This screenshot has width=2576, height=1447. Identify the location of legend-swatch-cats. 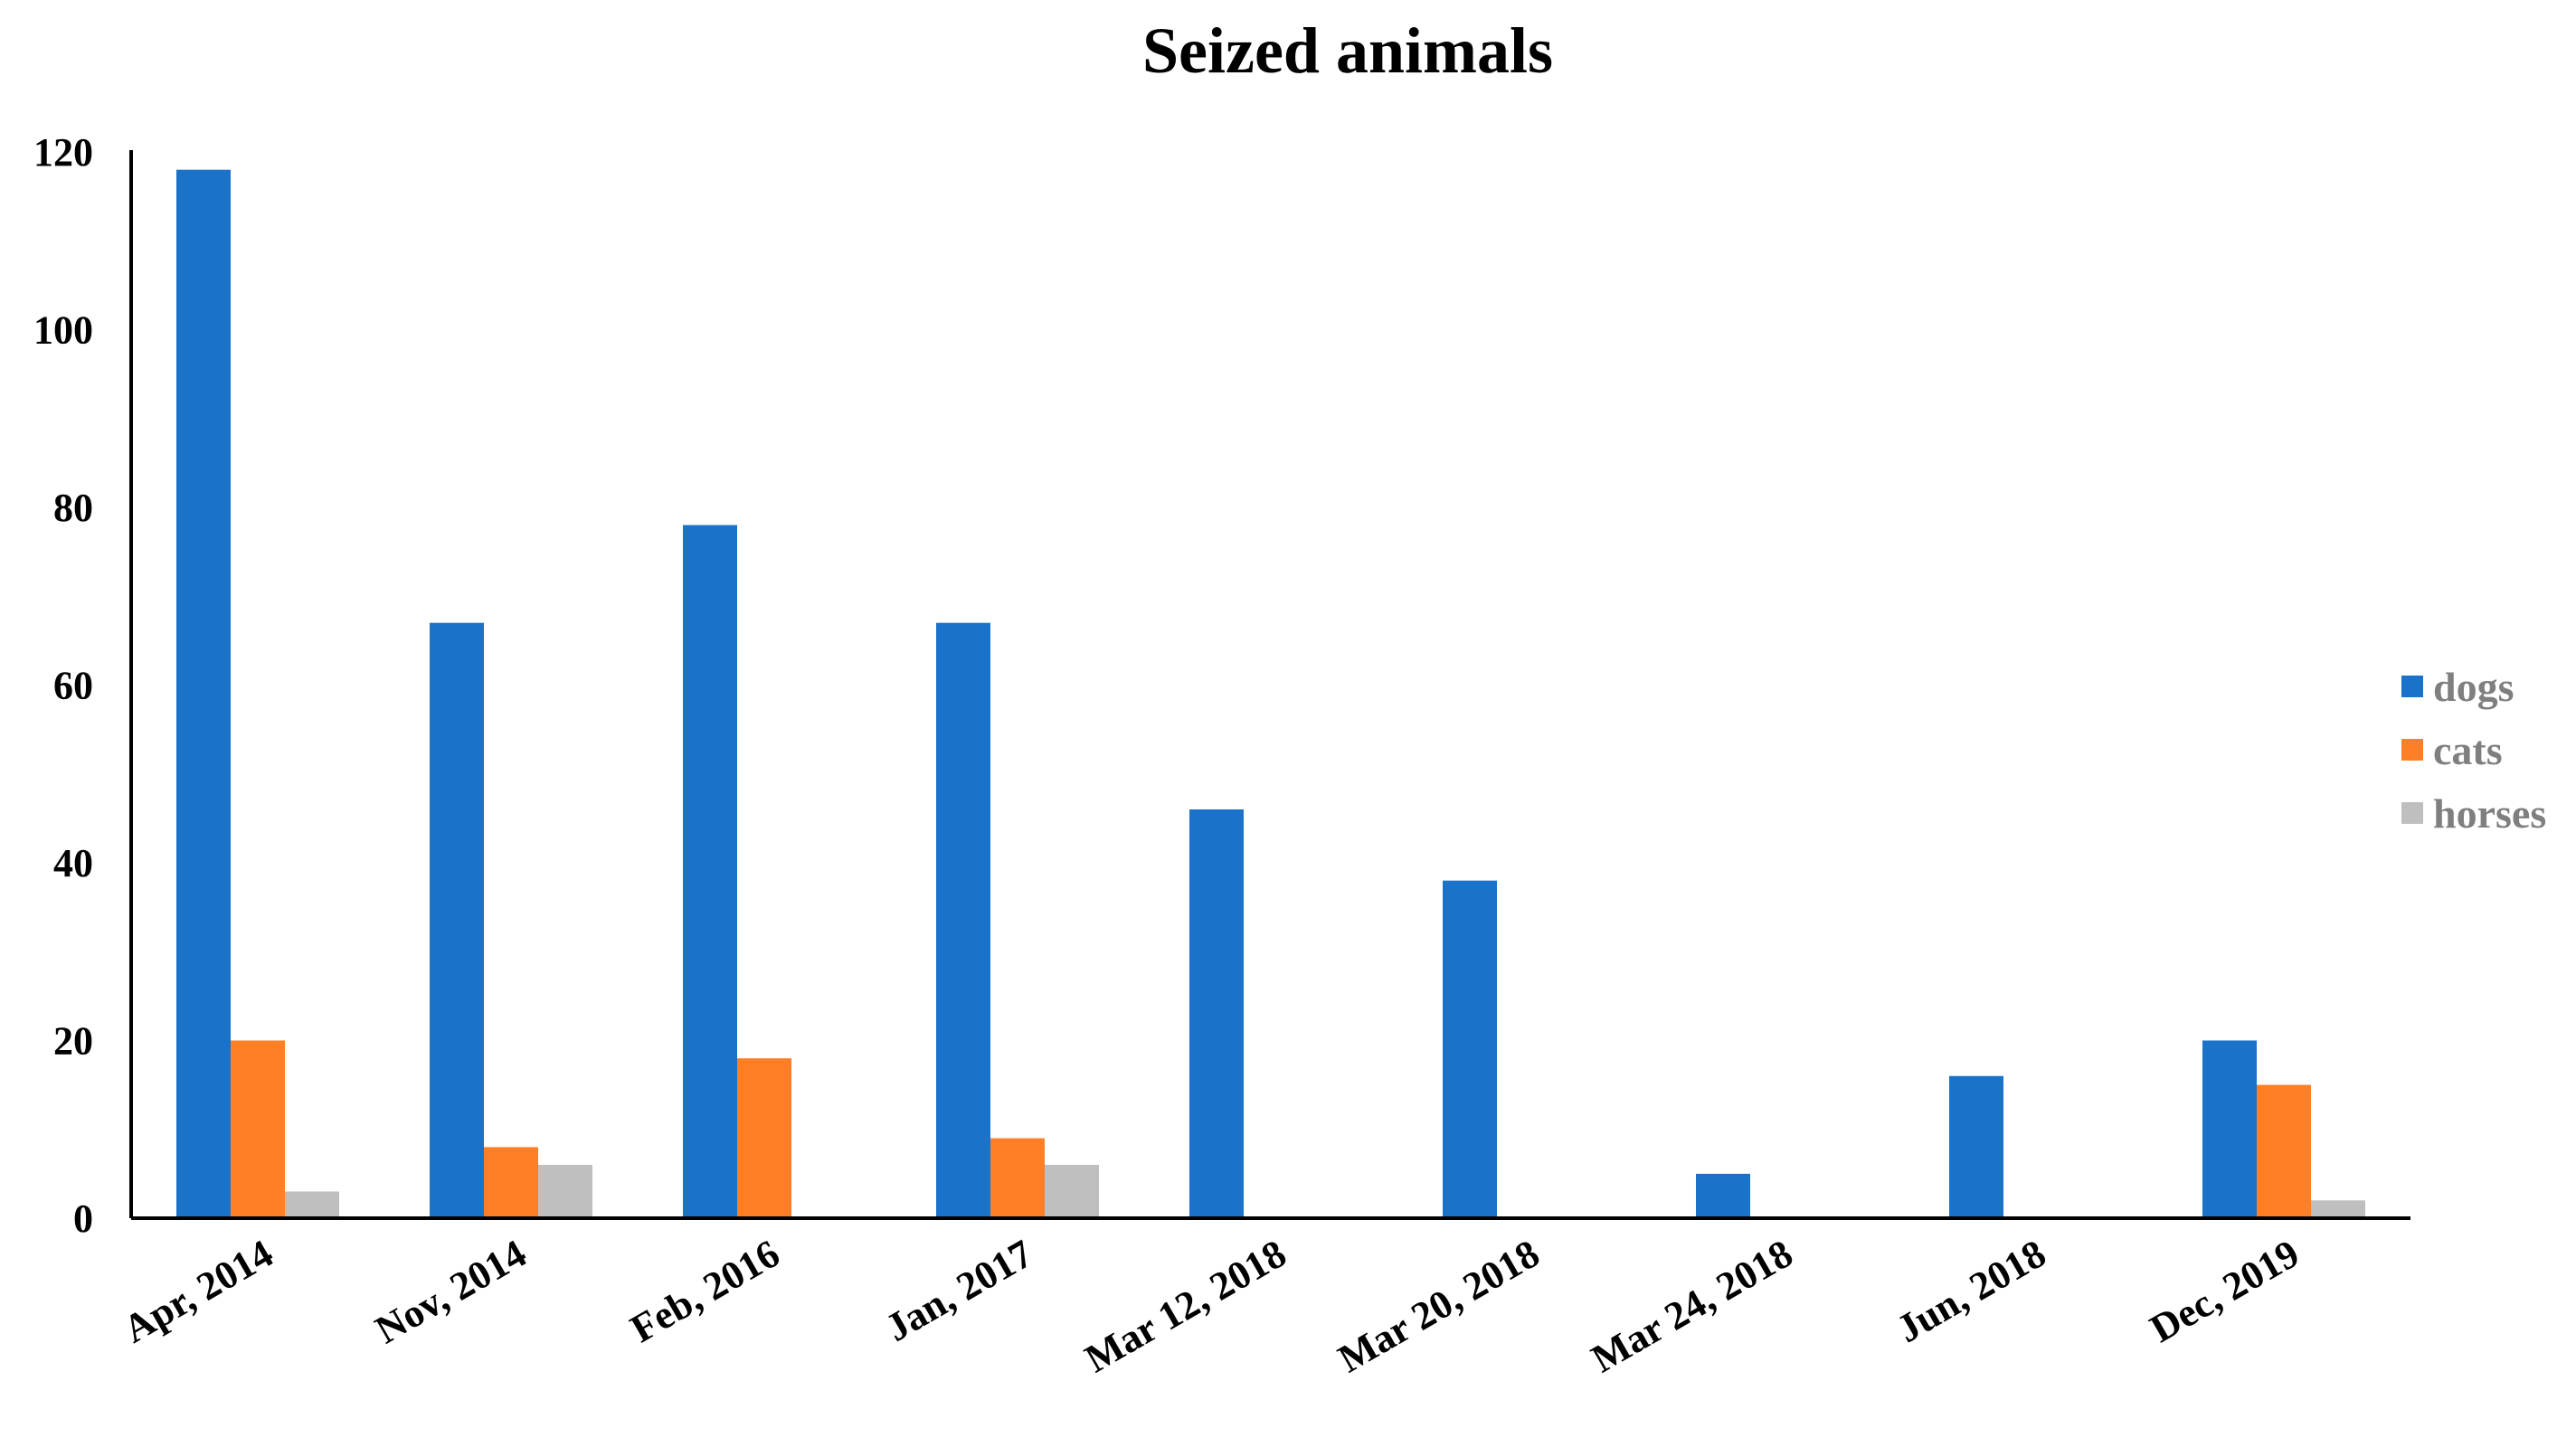
(2412, 750).